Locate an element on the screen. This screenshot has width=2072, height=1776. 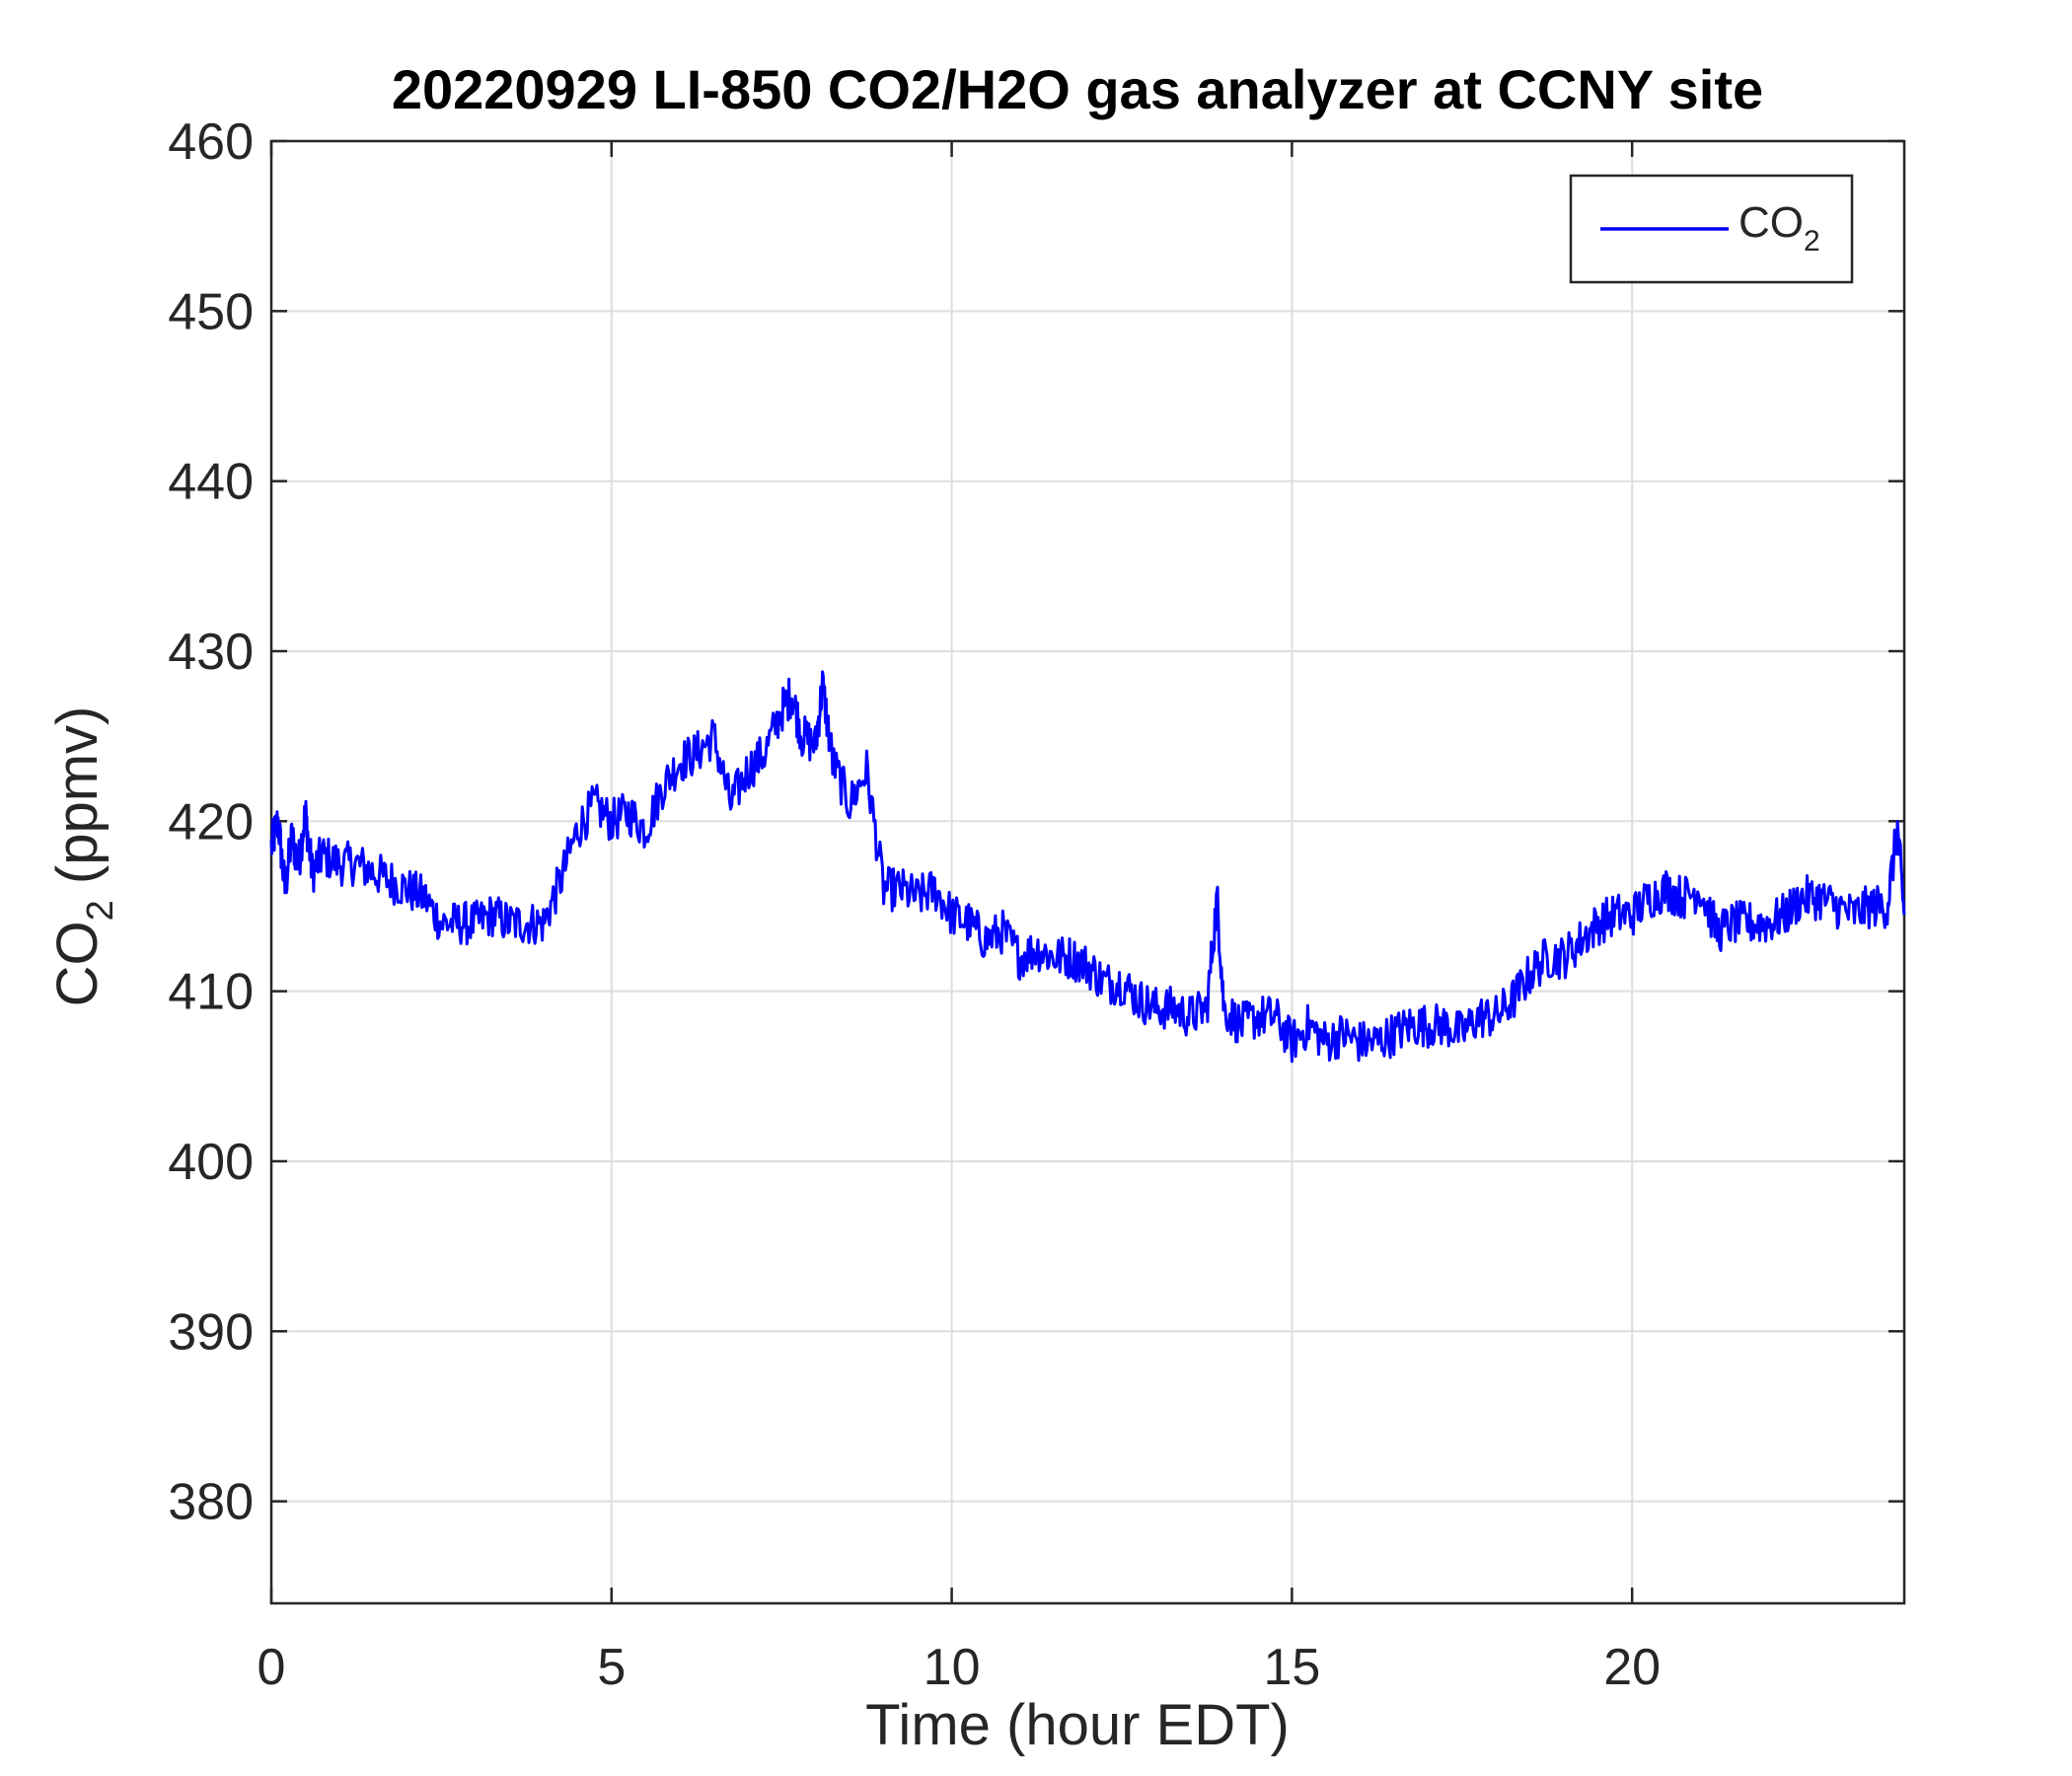
y-tick-label: 400 is located at coordinates (211, 1163).